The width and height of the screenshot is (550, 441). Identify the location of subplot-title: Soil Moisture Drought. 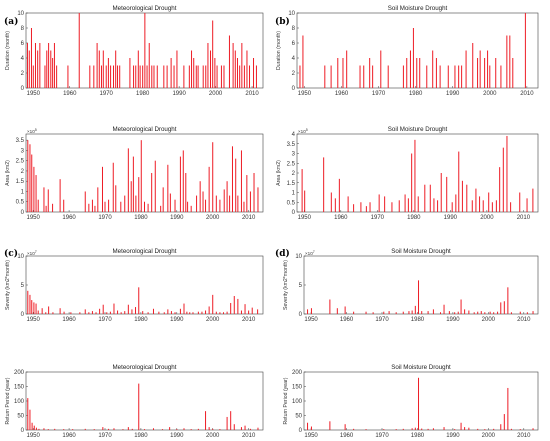
(418, 8).